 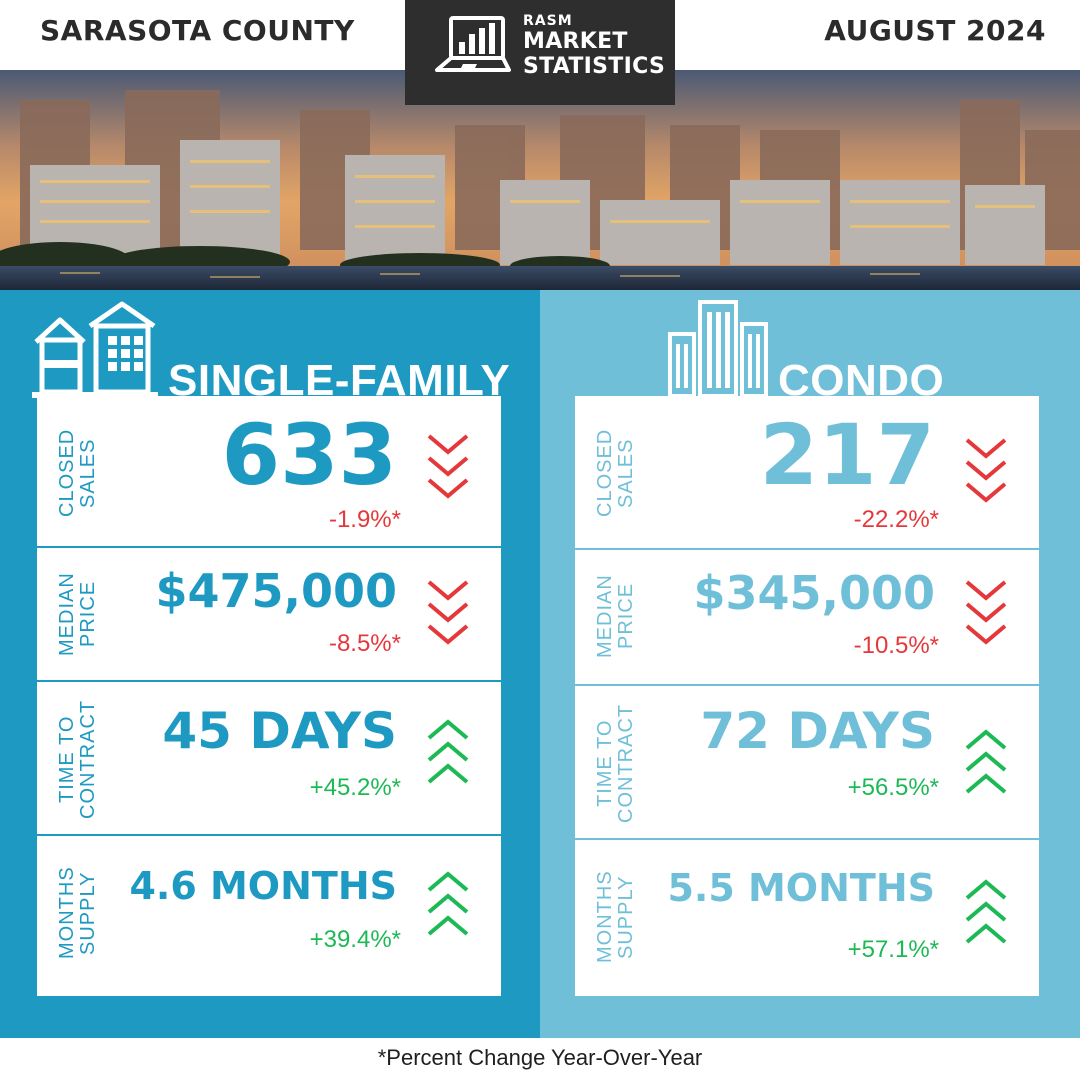 What do you see at coordinates (269, 916) in the screenshot?
I see `sf-months-supply-card: MONTHS SUPPLY 4.6 MONTHS +39.4%*` at bounding box center [269, 916].